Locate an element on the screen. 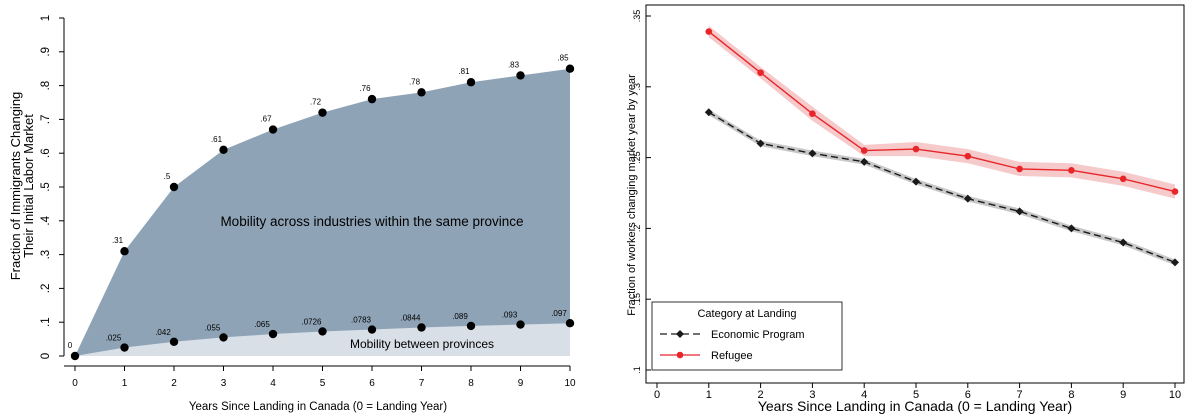 The image size is (1189, 415). left-y-tick-label: .5 is located at coordinates (46, 187).